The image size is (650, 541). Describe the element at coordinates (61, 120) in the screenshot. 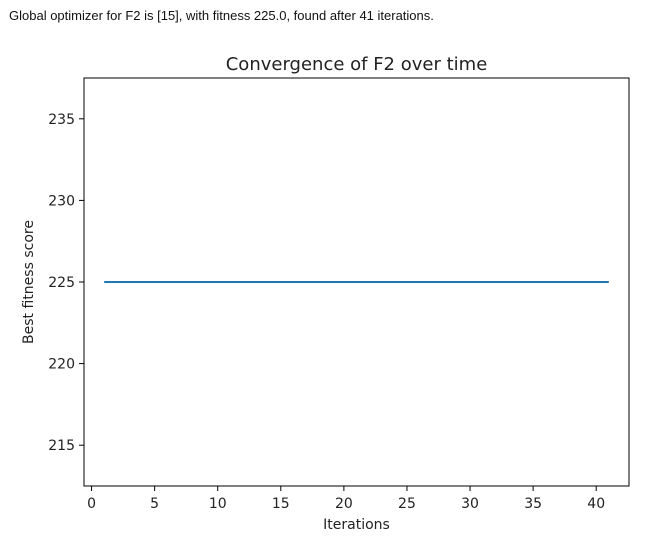

I see `y-tick-label: 235` at that location.